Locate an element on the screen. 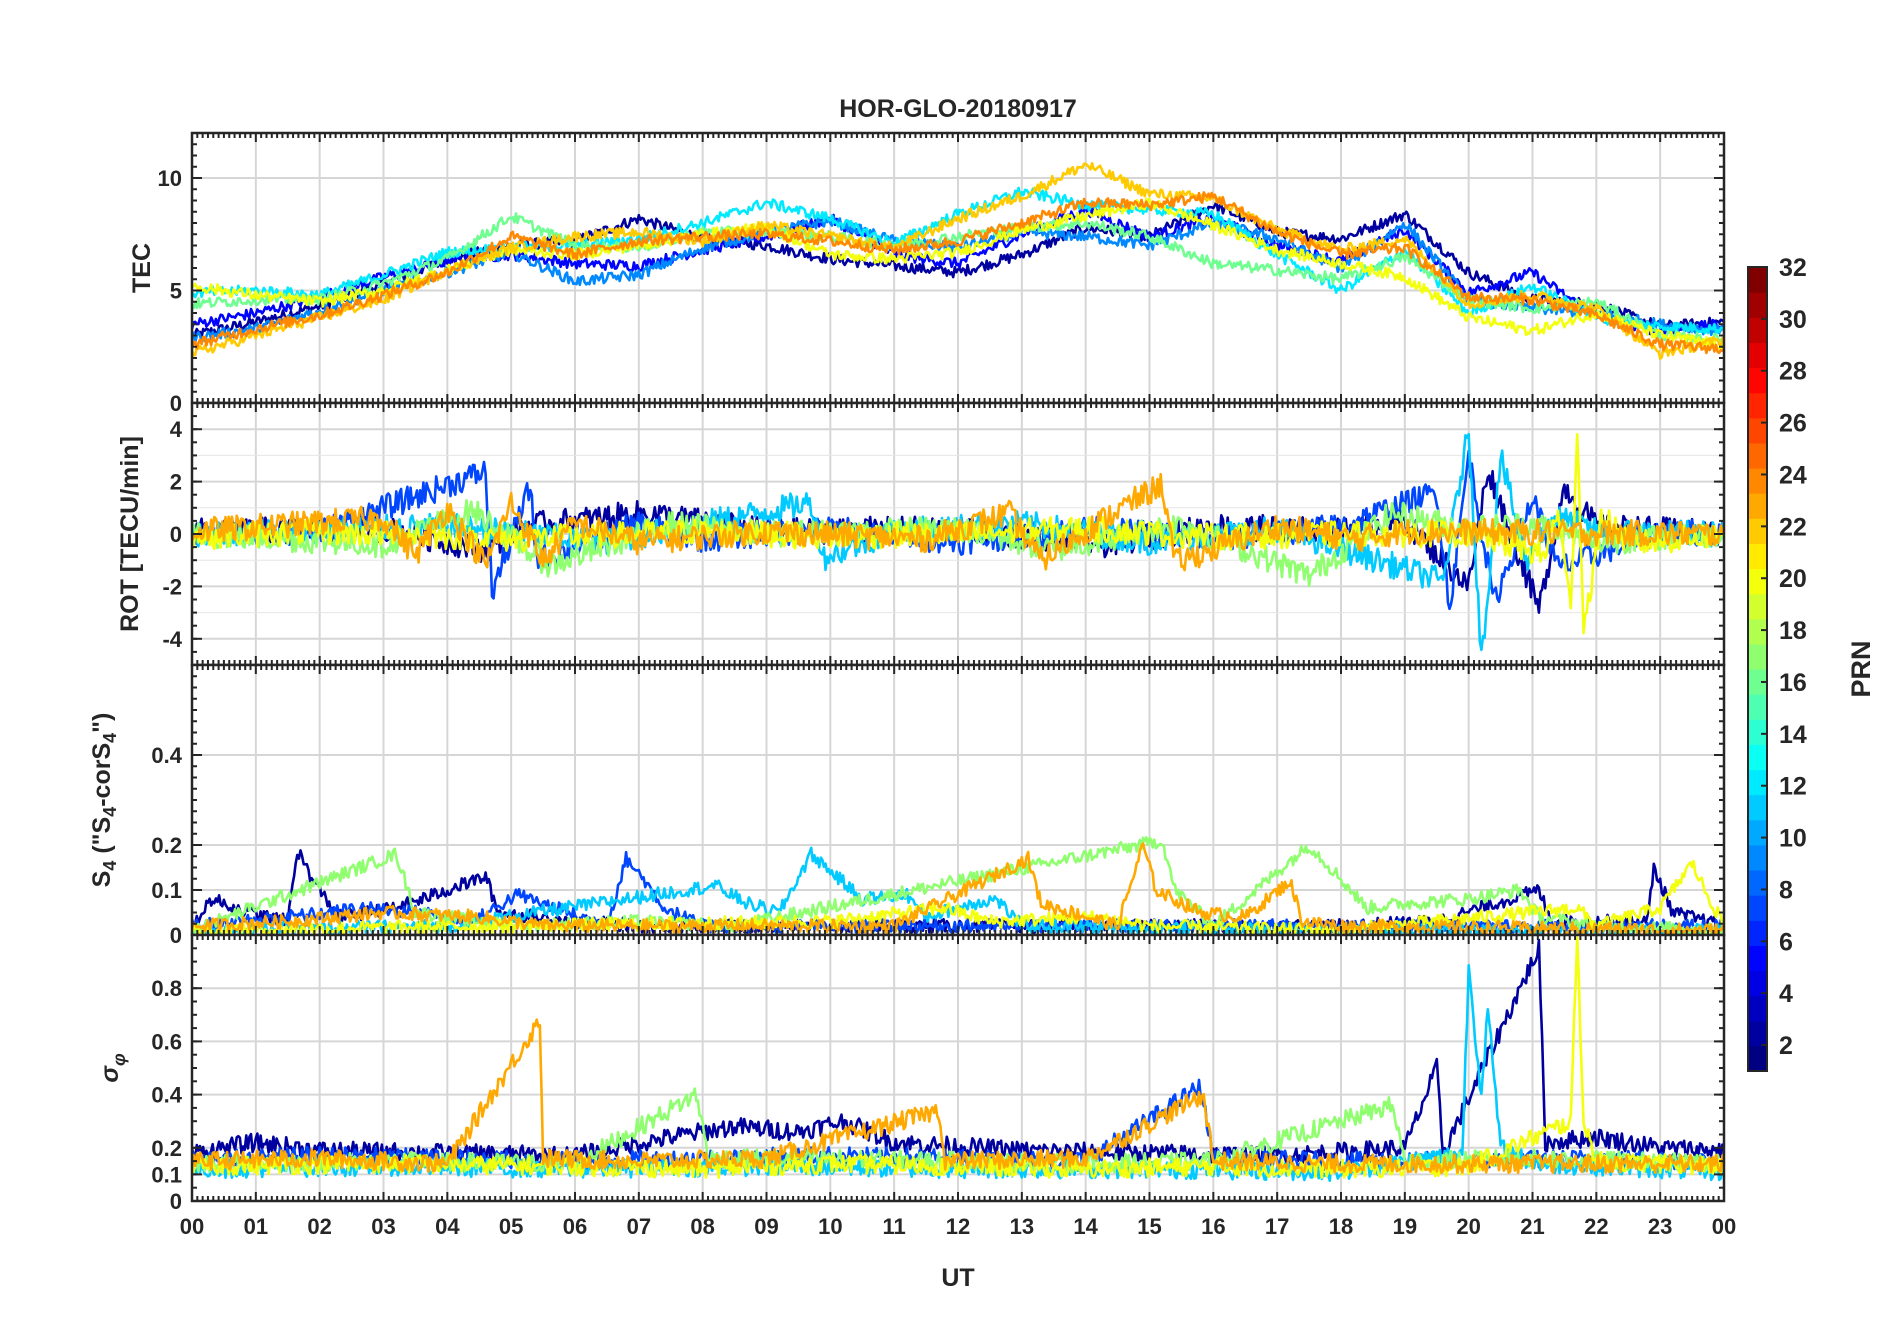 The height and width of the screenshot is (1330, 1902). colorbar-tick-label: 4 is located at coordinates (1786, 994).